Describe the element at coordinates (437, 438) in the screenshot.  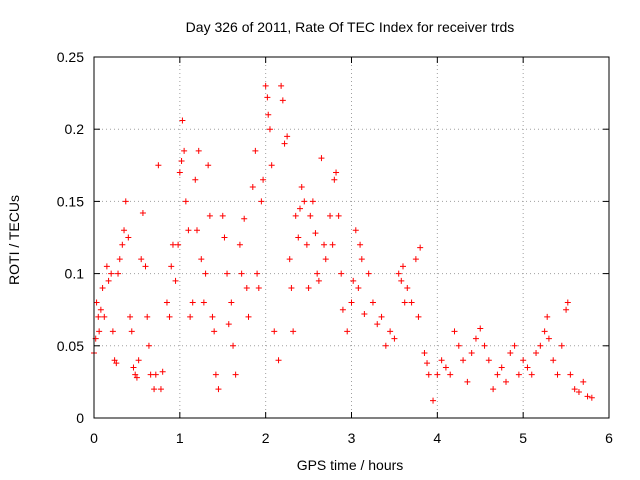
I see `x-tick-label: 4` at that location.